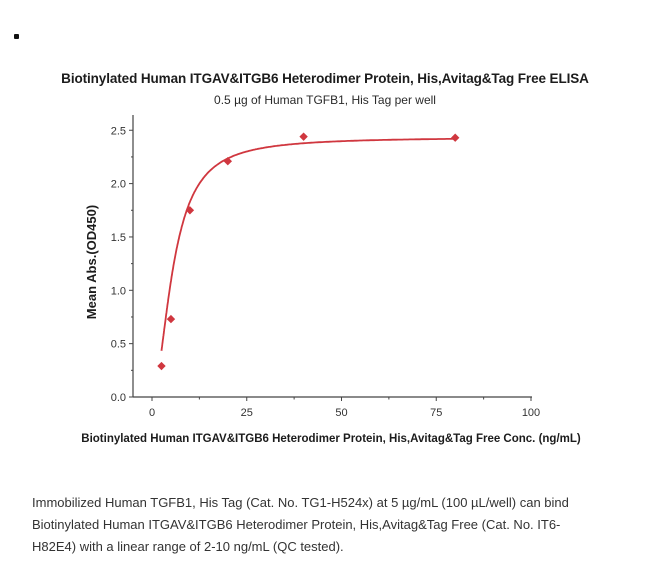  Describe the element at coordinates (118, 238) in the screenshot. I see `svg-text: 1.5` at that location.